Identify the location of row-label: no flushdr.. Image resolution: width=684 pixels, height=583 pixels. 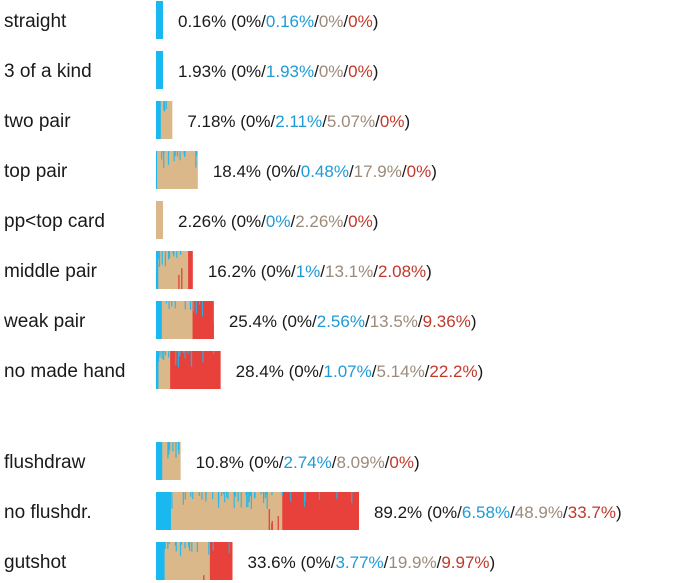
(48, 512).